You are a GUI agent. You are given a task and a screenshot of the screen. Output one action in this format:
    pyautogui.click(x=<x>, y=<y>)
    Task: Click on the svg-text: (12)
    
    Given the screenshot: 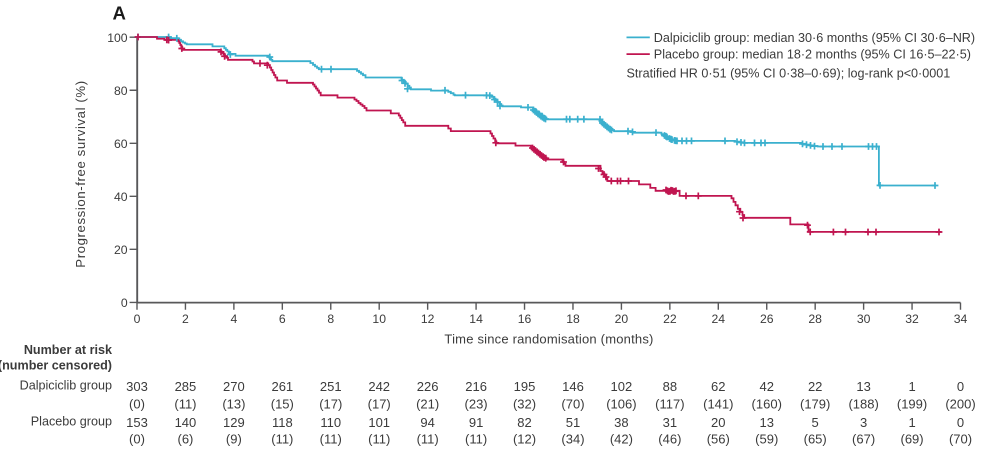 What is the action you would take?
    pyautogui.click(x=524, y=439)
    